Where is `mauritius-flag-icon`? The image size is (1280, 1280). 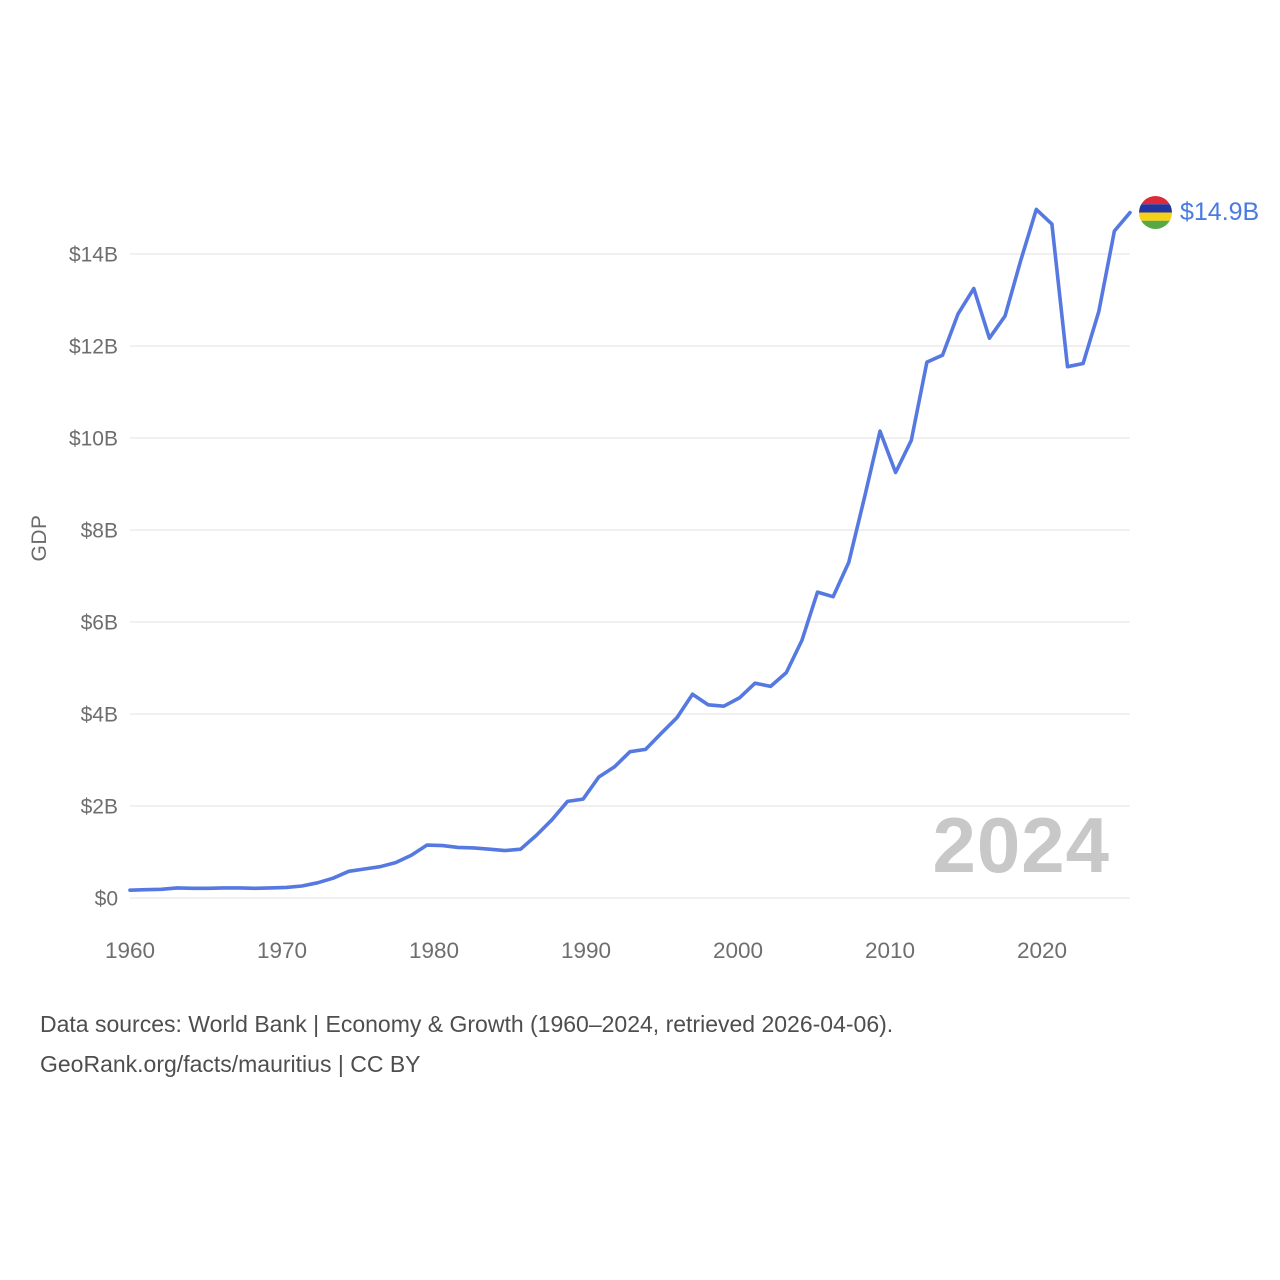 mauritius-flag-icon is located at coordinates (1155, 213).